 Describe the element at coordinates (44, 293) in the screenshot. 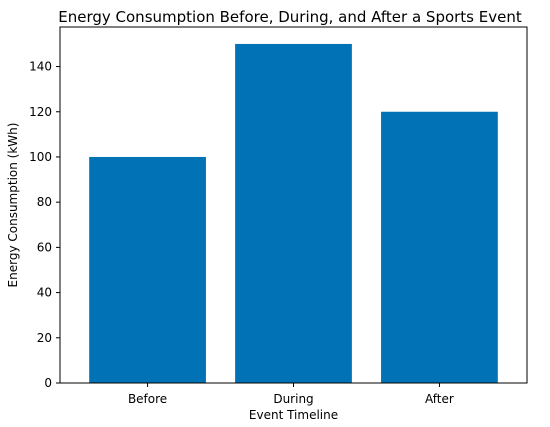

I see `y-tick-label: 40` at that location.